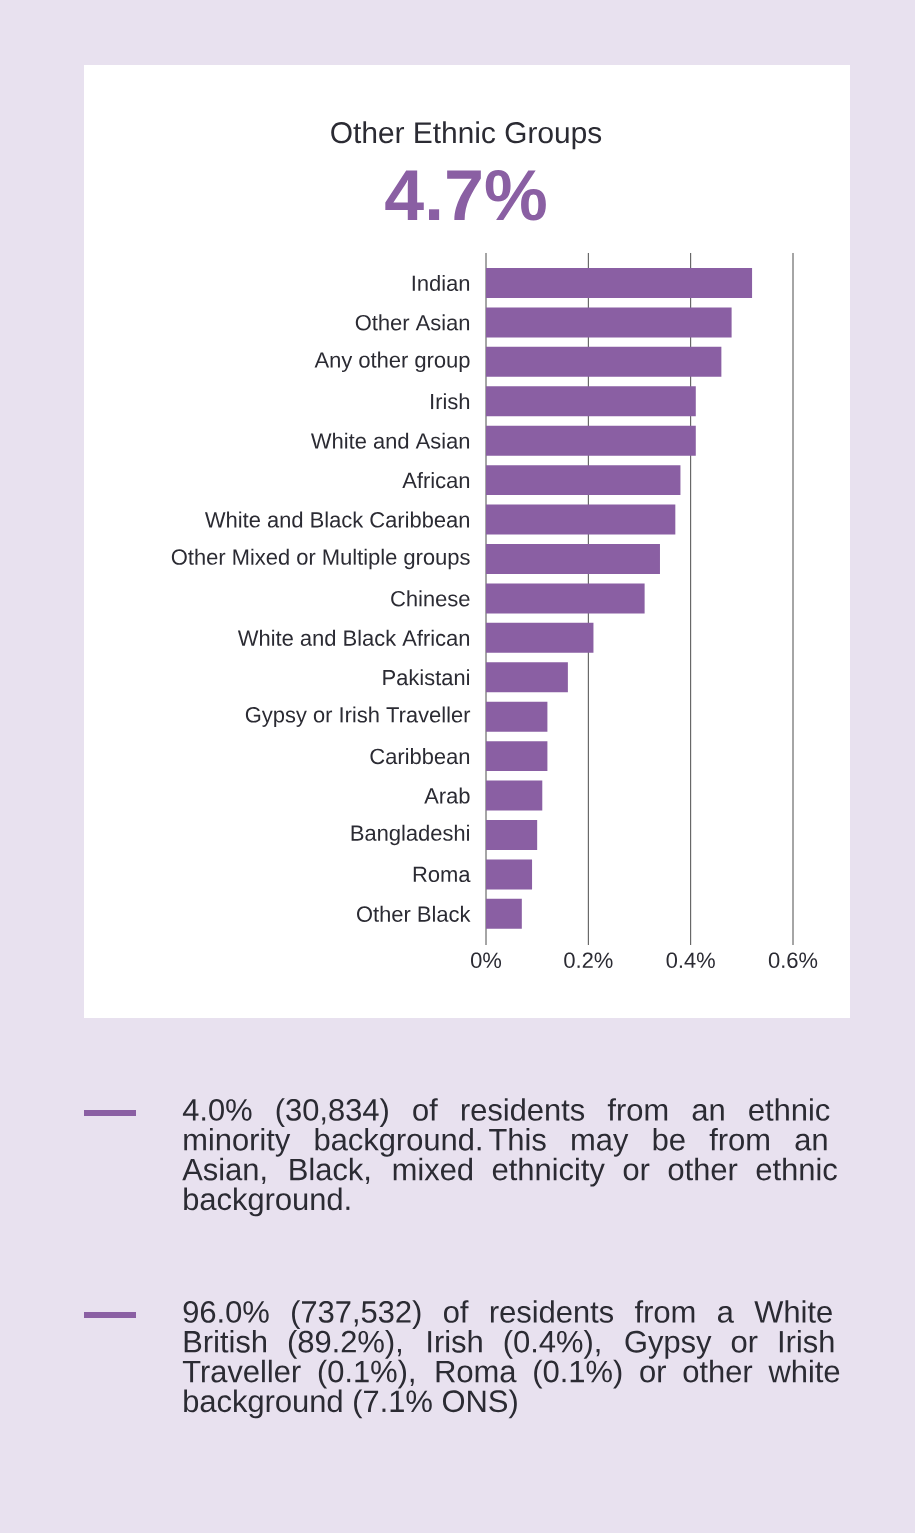 This screenshot has width=915, height=1533. Describe the element at coordinates (414, 913) in the screenshot. I see `y-tick-label: Other Black` at that location.